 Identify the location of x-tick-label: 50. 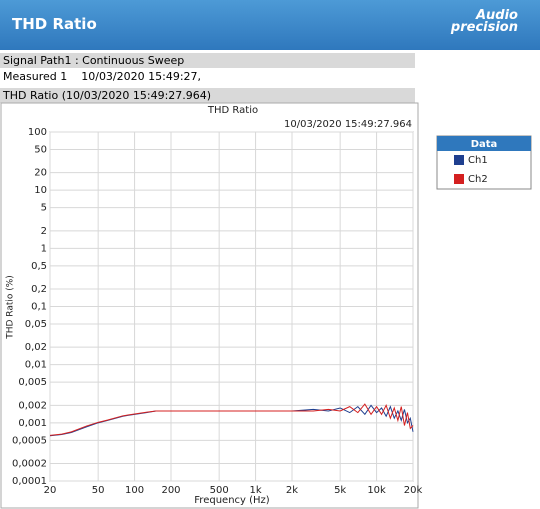
(98, 490).